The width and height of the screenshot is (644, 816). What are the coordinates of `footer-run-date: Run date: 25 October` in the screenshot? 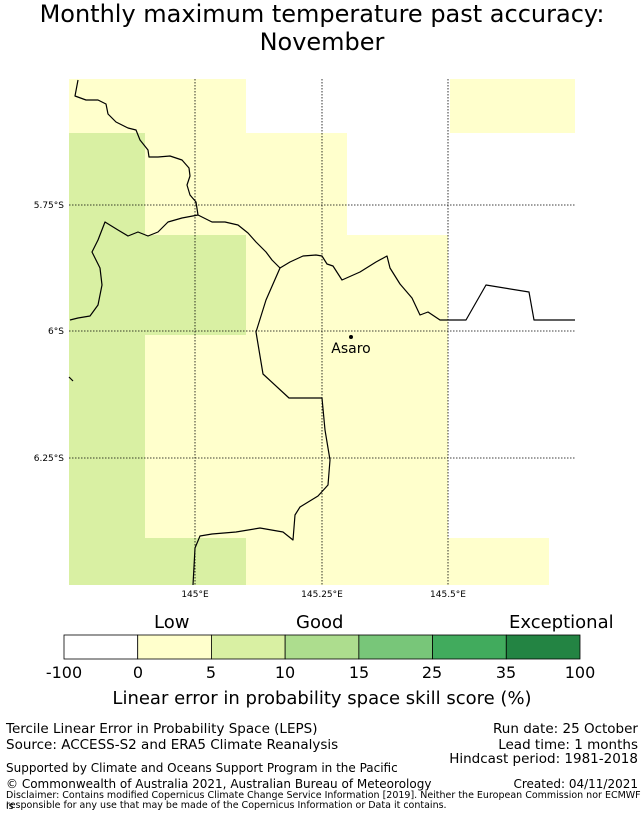 It's located at (565, 729).